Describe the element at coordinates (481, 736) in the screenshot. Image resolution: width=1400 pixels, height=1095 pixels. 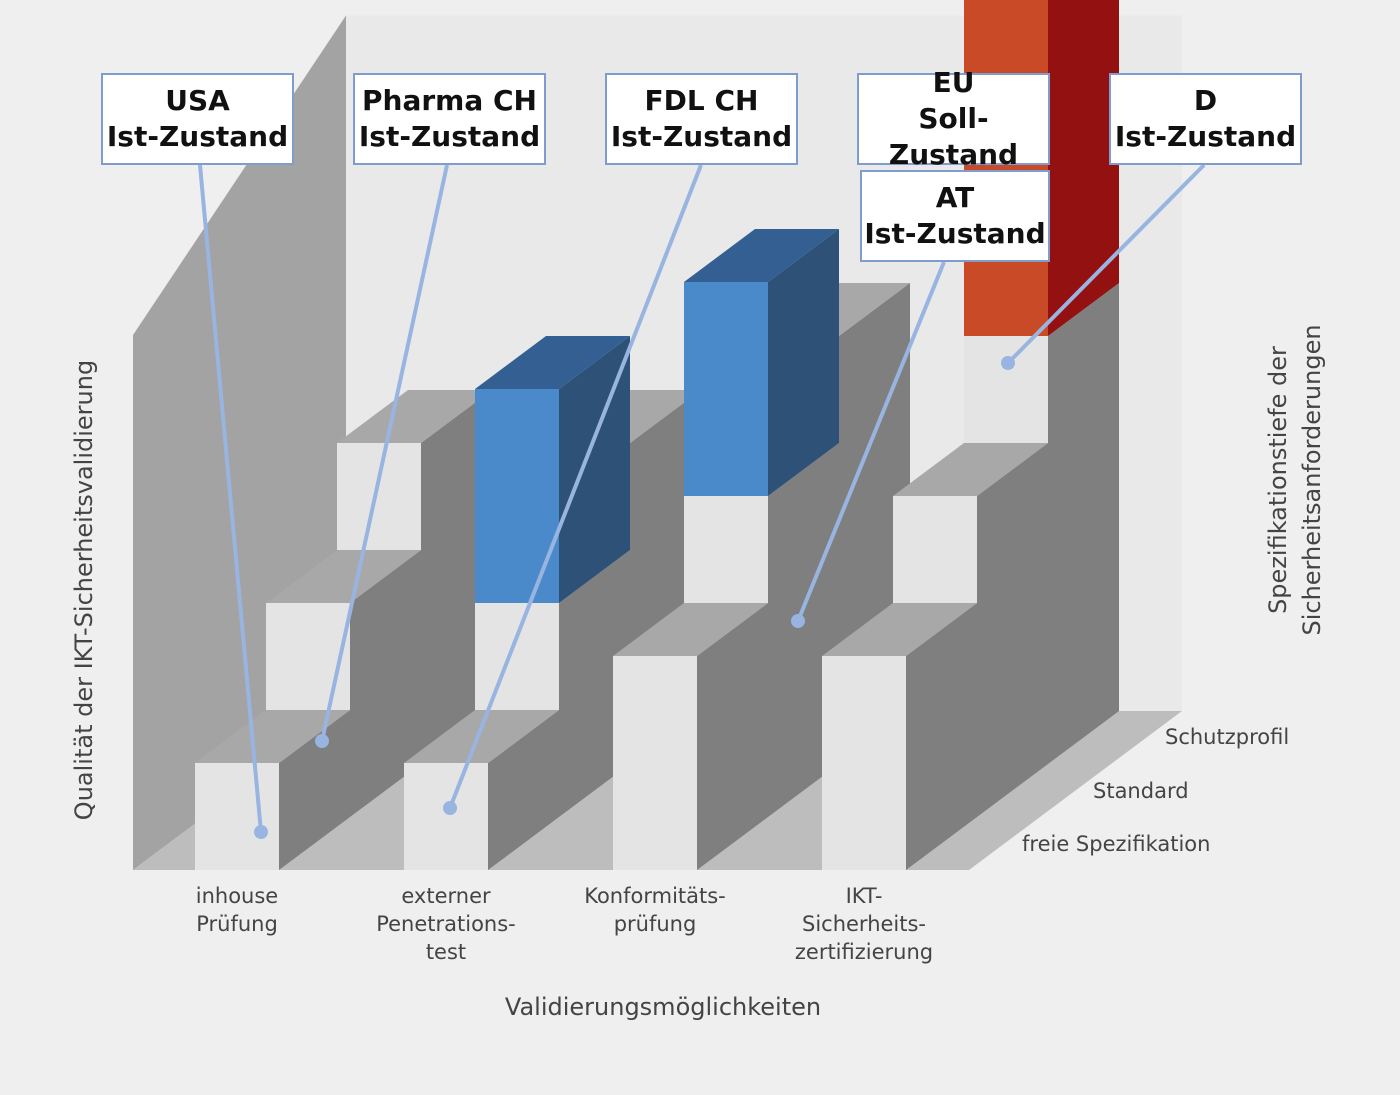
I see `bar-1-0-top` at that location.